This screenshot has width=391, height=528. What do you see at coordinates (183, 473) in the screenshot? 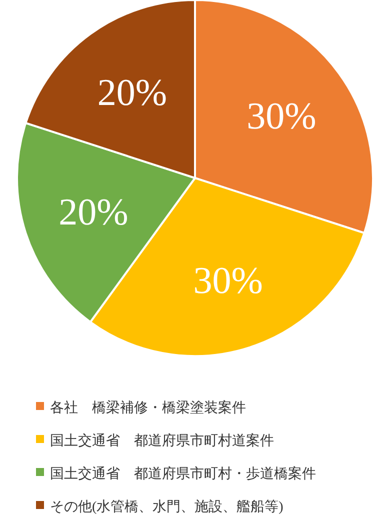
I see `legend-label: 国土交通省 都道府県市町村・歩道橋案件` at bounding box center [183, 473].